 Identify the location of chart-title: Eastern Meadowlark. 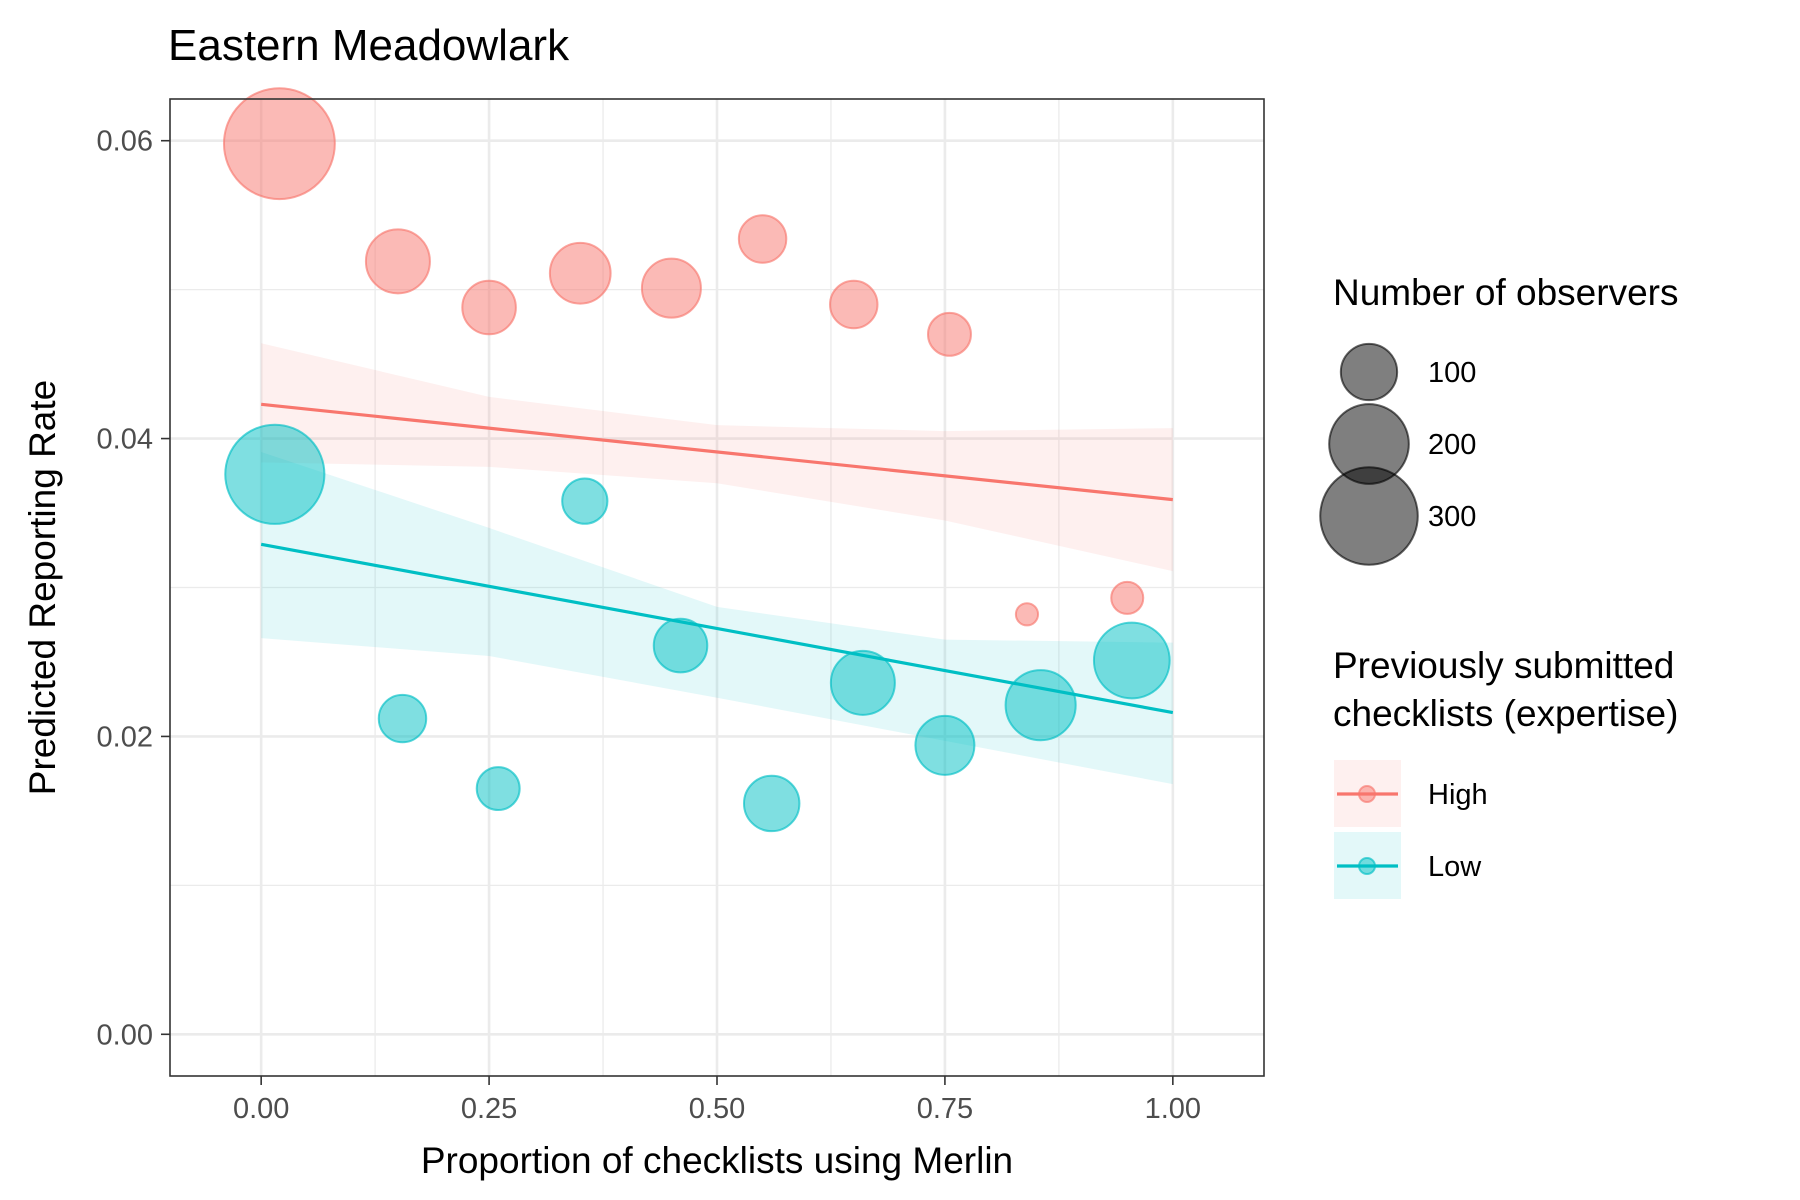
(369, 45).